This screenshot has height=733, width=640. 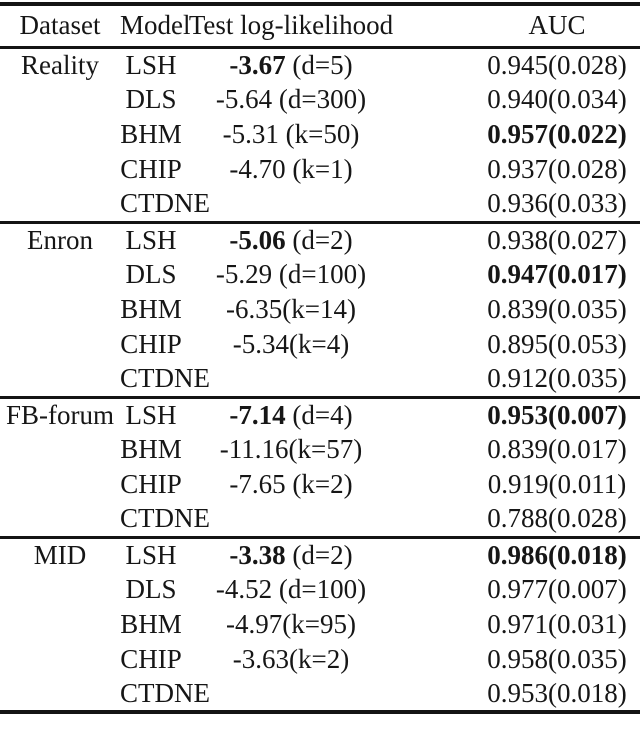 What do you see at coordinates (291, 274) in the screenshot?
I see `loglik-cell: -5.29 (d=100)` at bounding box center [291, 274].